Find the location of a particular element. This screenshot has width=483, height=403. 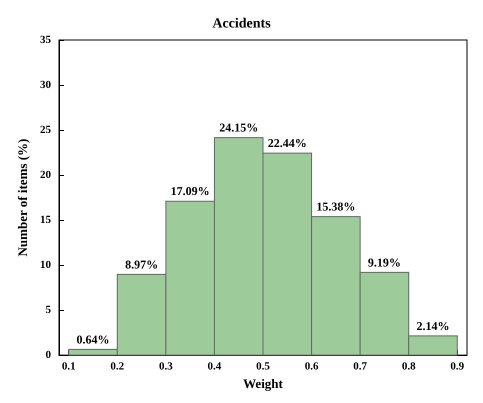

data-label: 17.09% is located at coordinates (190, 191).